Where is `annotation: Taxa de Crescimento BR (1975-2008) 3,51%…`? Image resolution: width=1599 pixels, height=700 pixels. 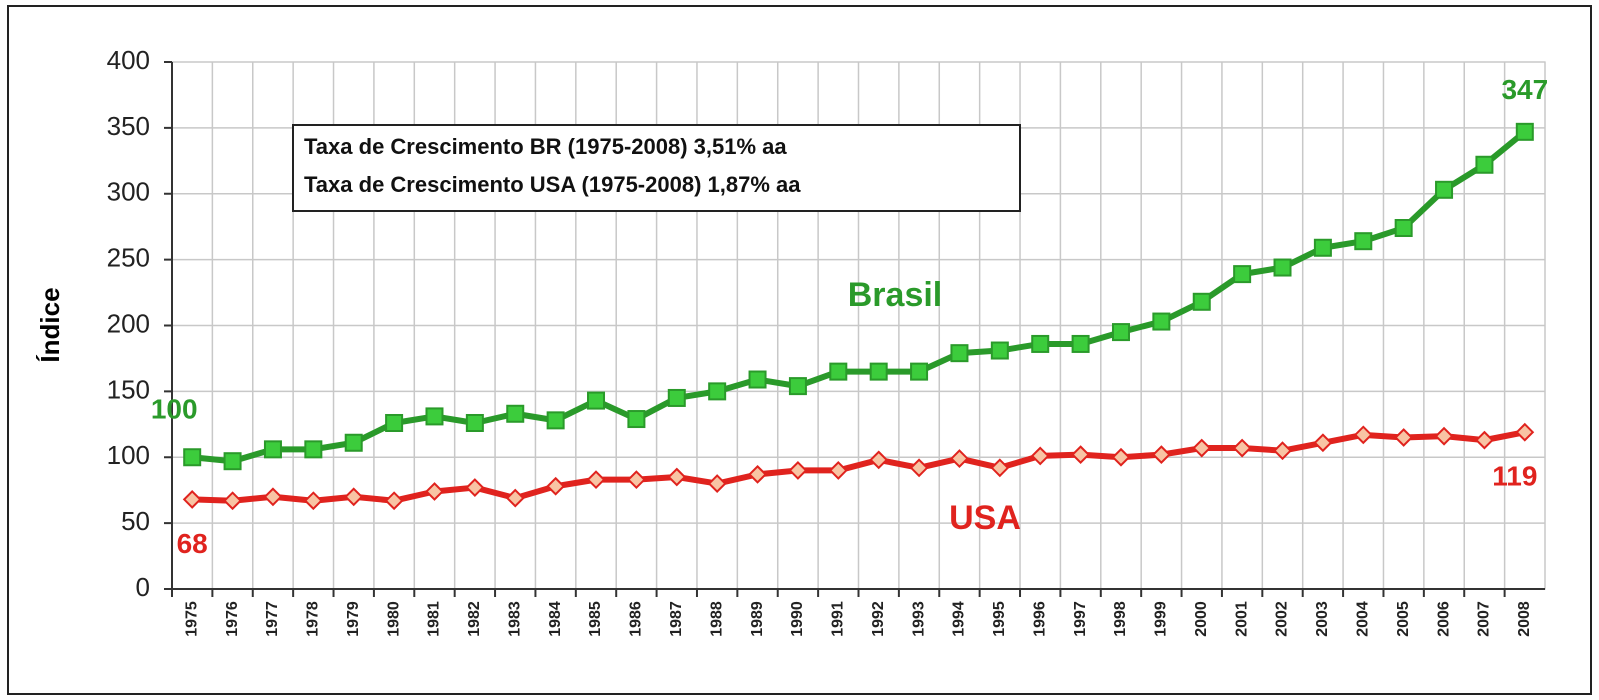
annotation: Taxa de Crescimento BR (1975-2008) 3,51%… is located at coordinates (545, 146).